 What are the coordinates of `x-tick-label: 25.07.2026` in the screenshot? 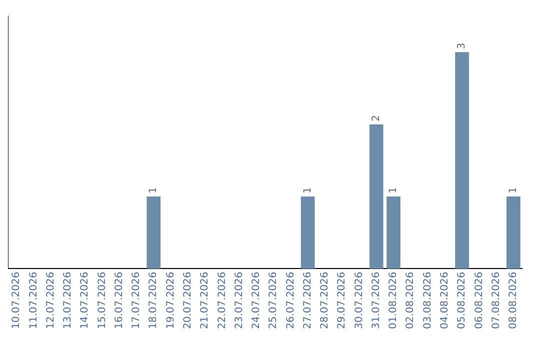 It's located at (274, 301).